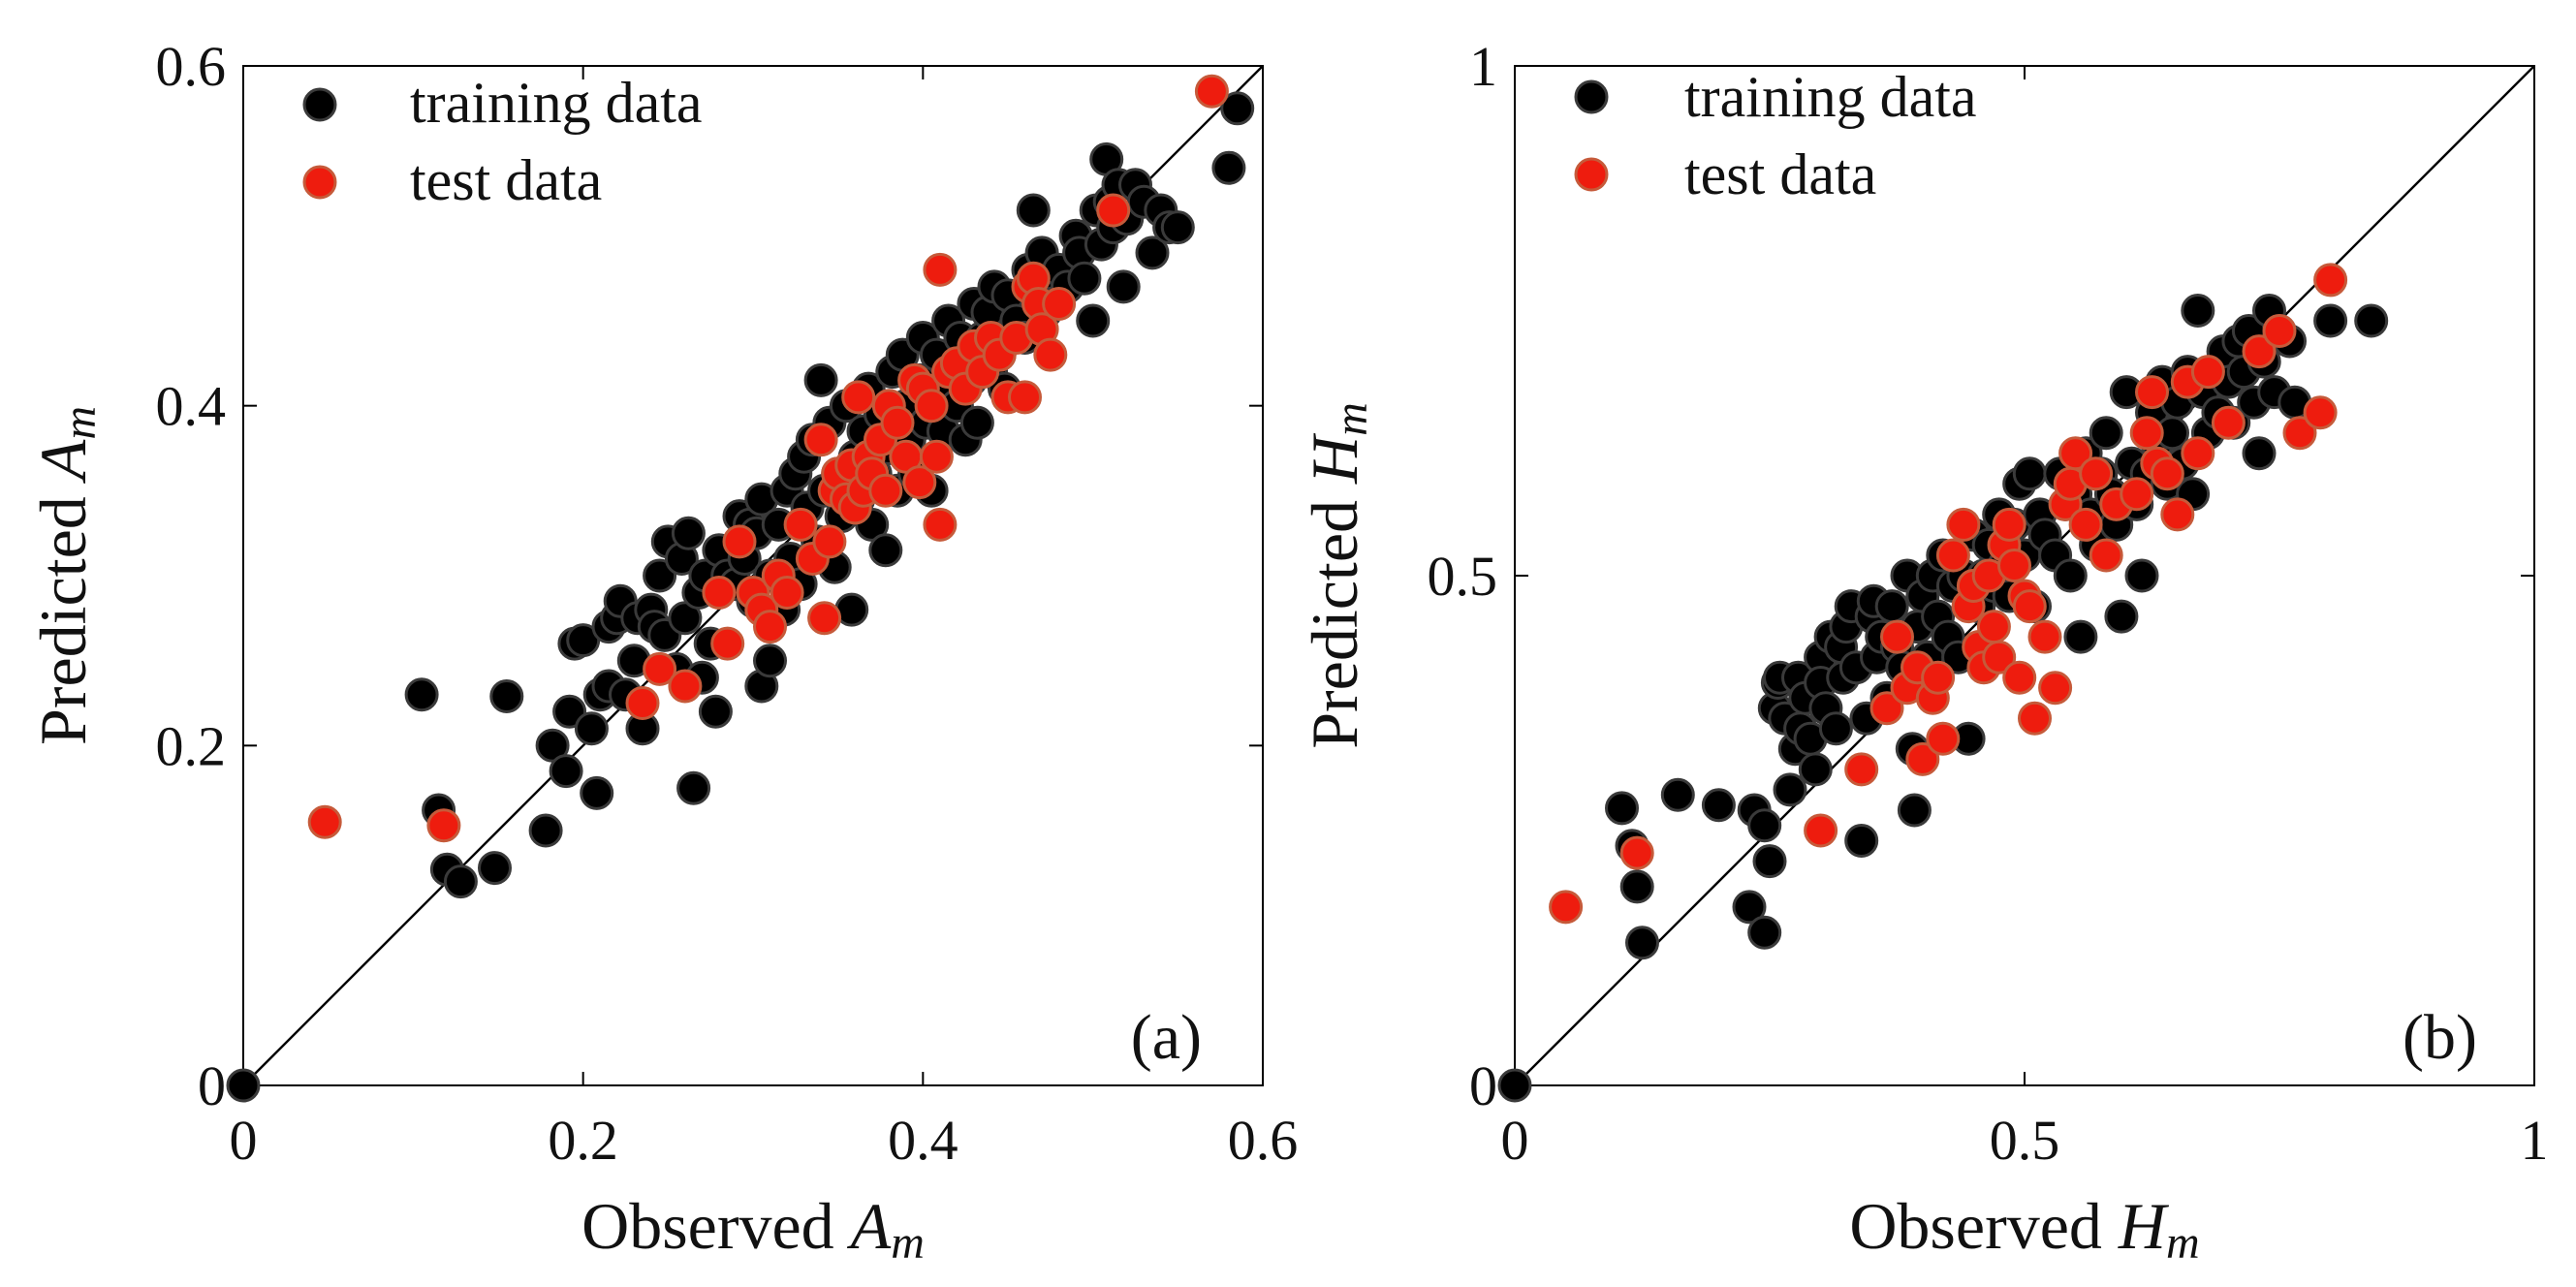 The width and height of the screenshot is (2576, 1287). I want to click on y-axis-label-a: Predicted Am, so click(66, 575).